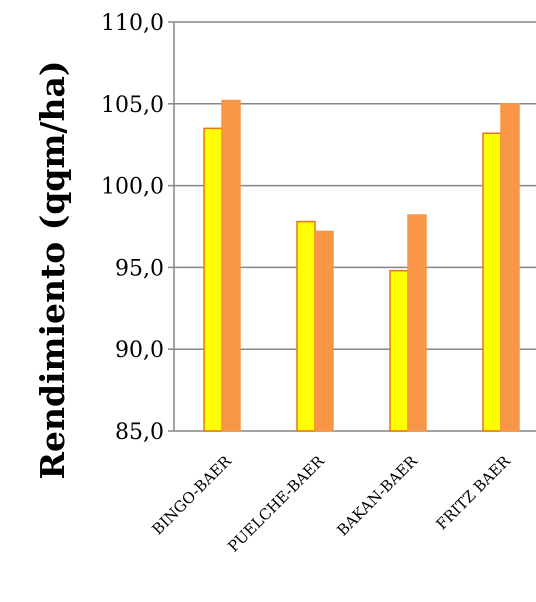 The height and width of the screenshot is (602, 536). I want to click on y-tick-label: 90,0, so click(139, 350).